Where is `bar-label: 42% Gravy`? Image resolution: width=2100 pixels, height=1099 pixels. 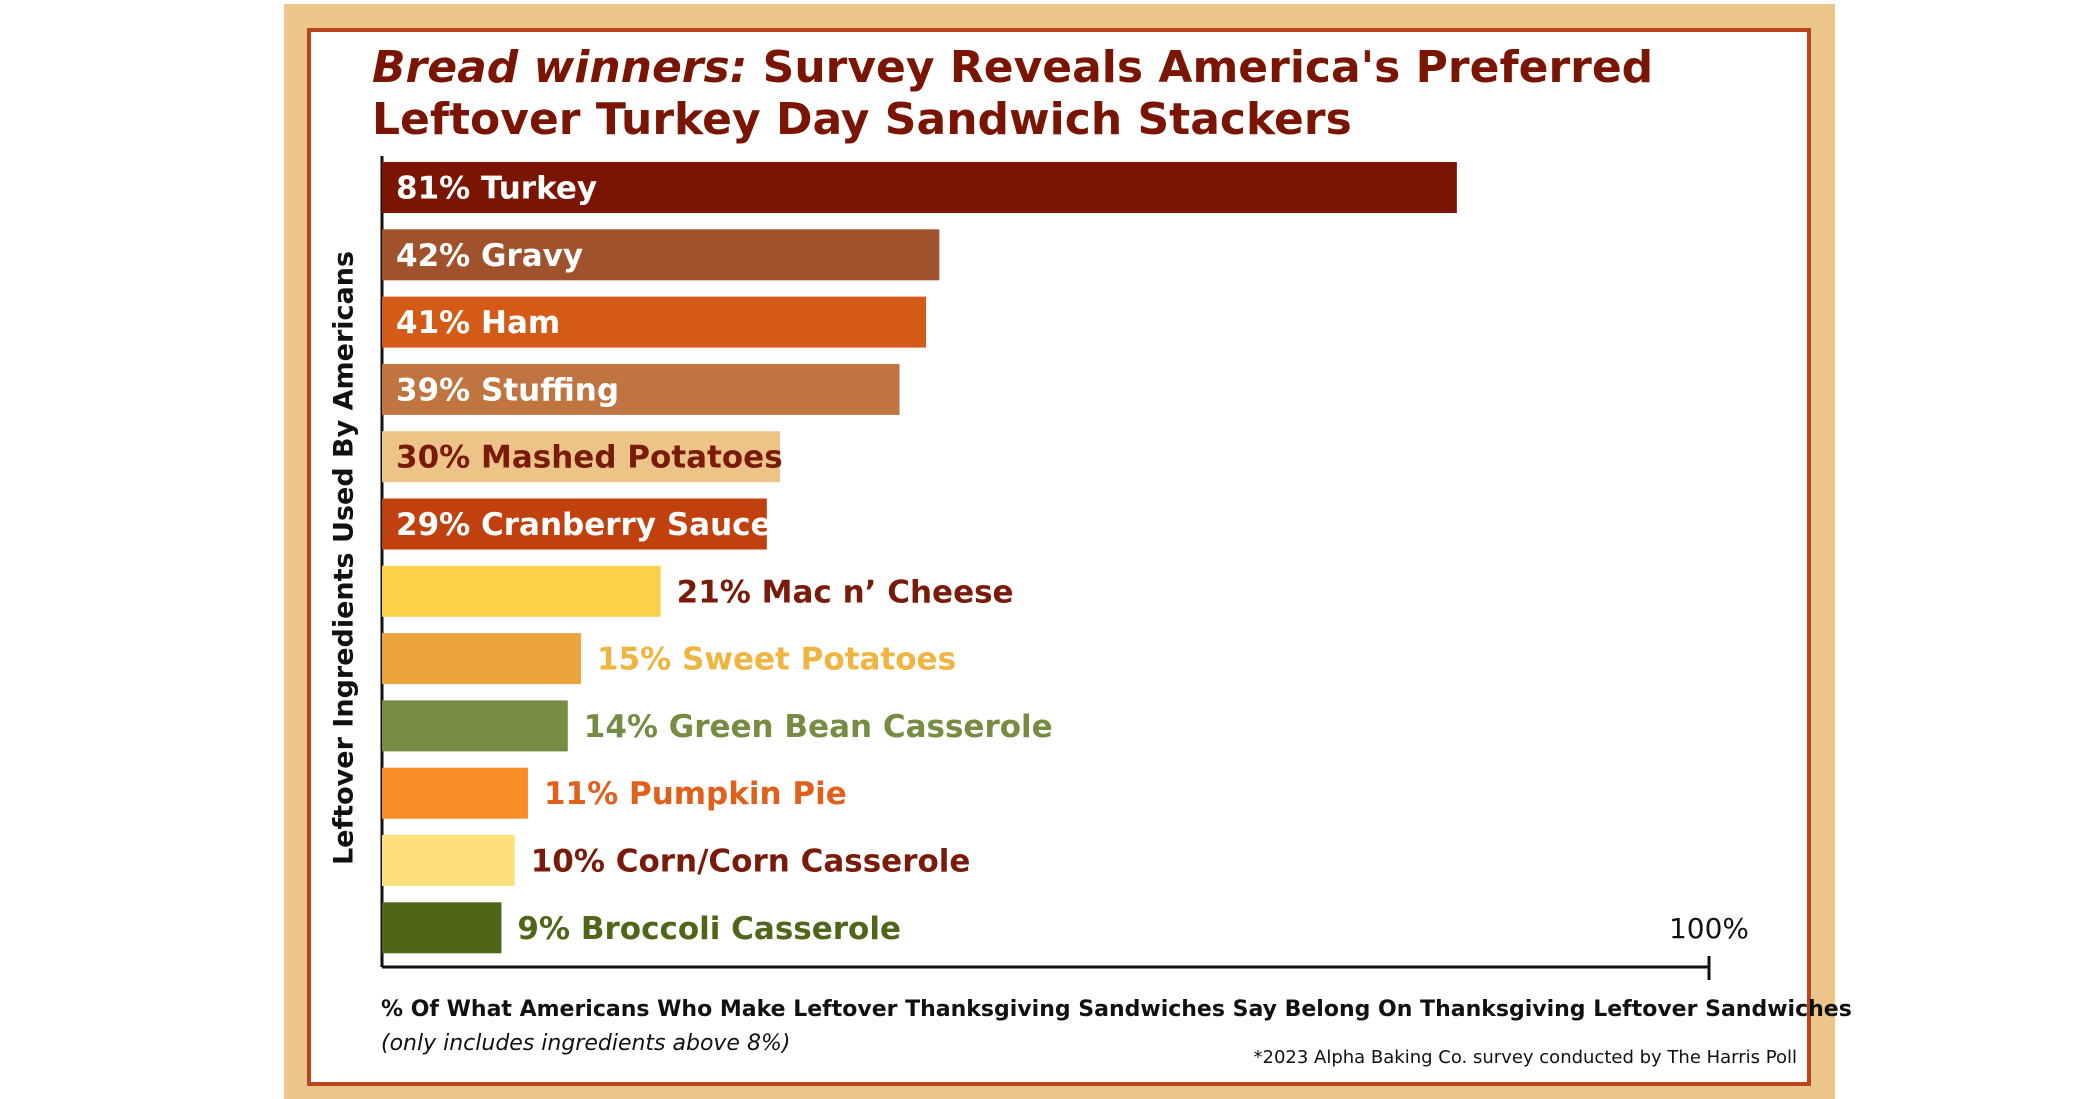
bar-label: 42% Gravy is located at coordinates (489, 255).